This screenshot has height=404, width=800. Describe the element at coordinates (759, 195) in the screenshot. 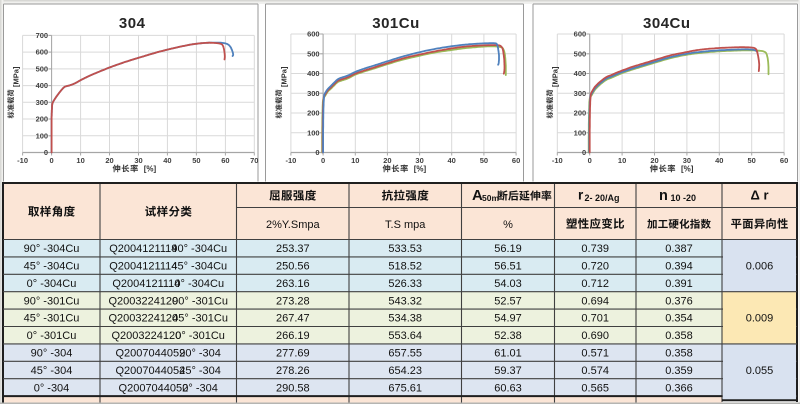

I see `svg-text: Δ r` at that location.